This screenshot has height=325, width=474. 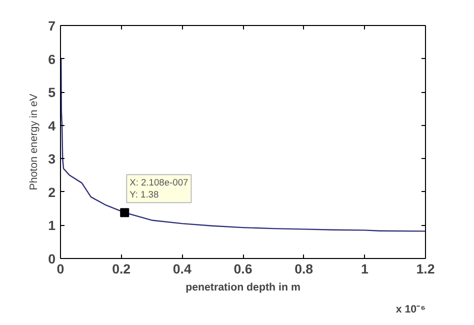 What do you see at coordinates (52, 192) in the screenshot?
I see `y-tick-label: 2` at bounding box center [52, 192].